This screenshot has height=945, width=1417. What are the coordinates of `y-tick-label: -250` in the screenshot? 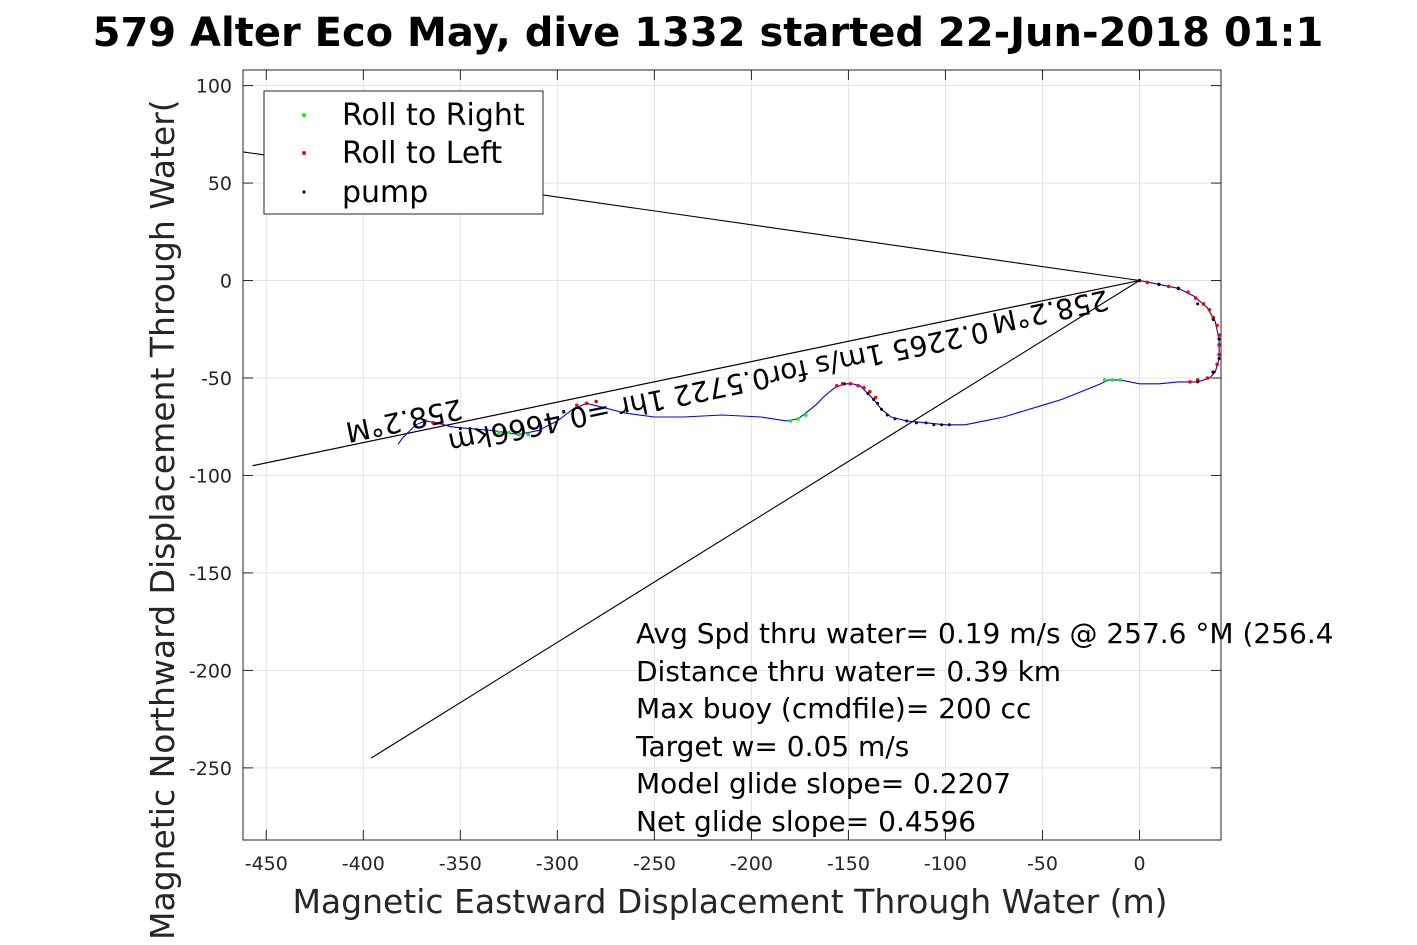 It's located at (210, 769).